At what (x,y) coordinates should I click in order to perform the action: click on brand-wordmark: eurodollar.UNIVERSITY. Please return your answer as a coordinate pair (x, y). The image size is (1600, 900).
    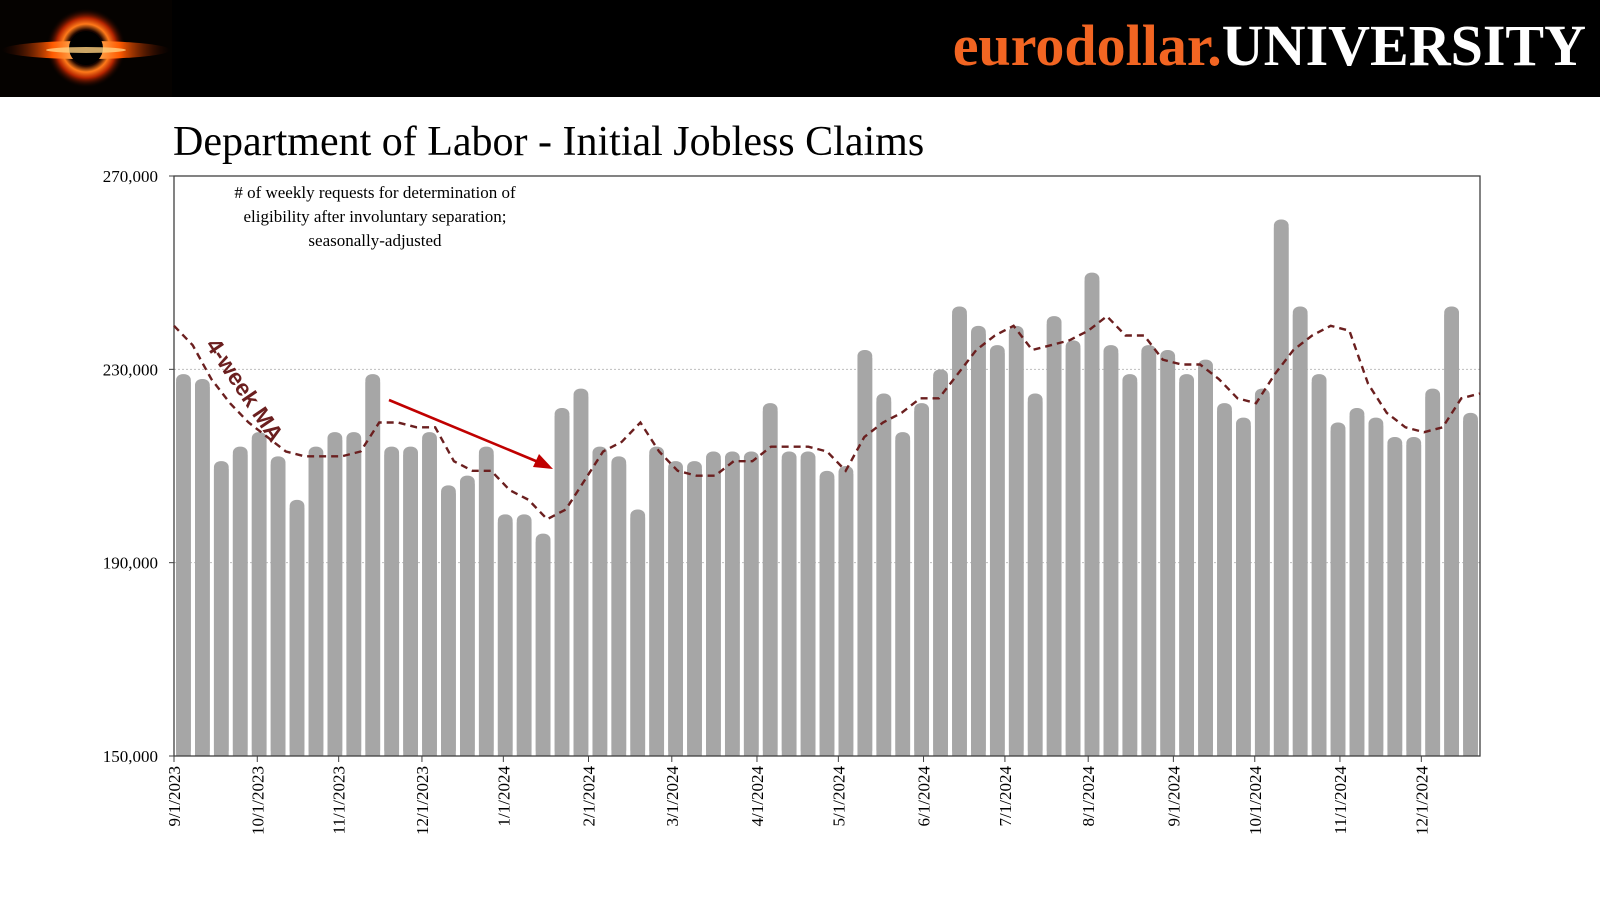
    Looking at the image, I should click on (1269, 46).